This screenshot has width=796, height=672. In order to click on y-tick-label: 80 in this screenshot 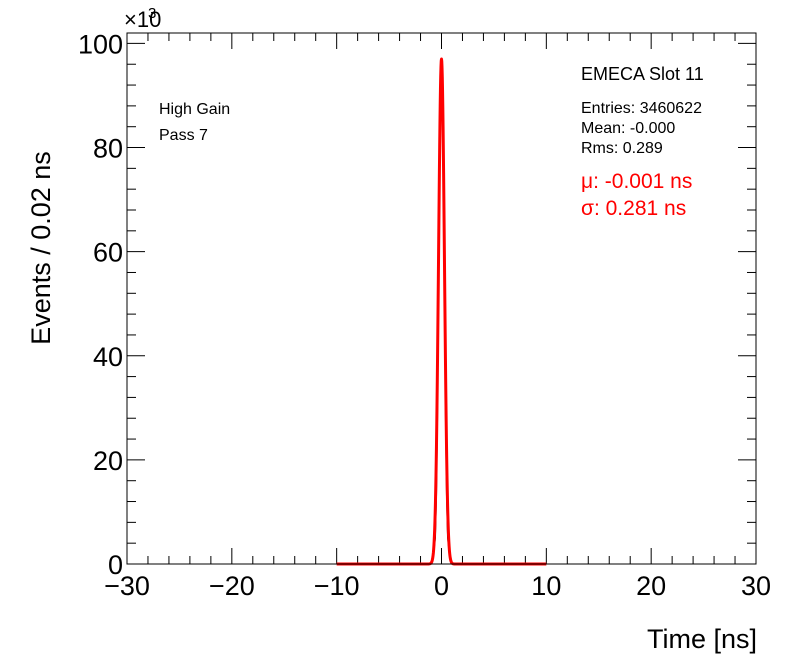, I will do `click(108, 149)`.